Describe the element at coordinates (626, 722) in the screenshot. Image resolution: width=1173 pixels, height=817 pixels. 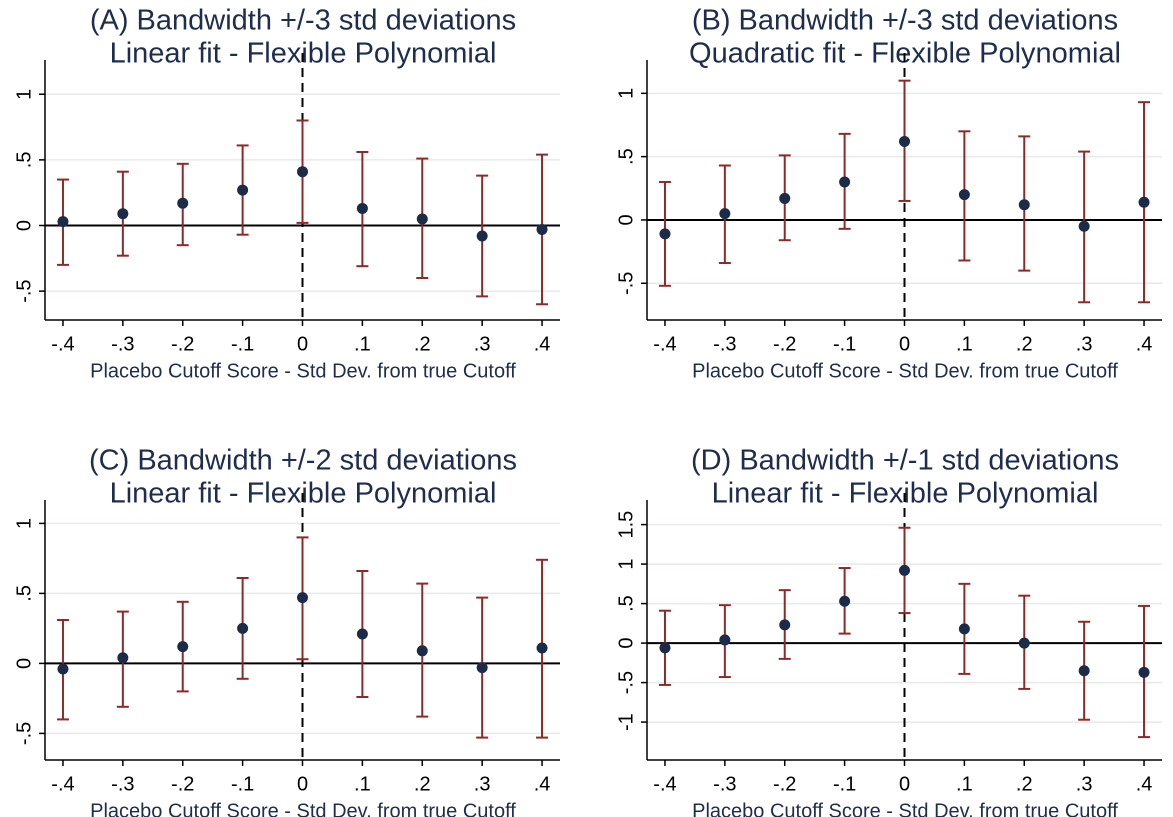
I see `y-tick-label: -1` at that location.